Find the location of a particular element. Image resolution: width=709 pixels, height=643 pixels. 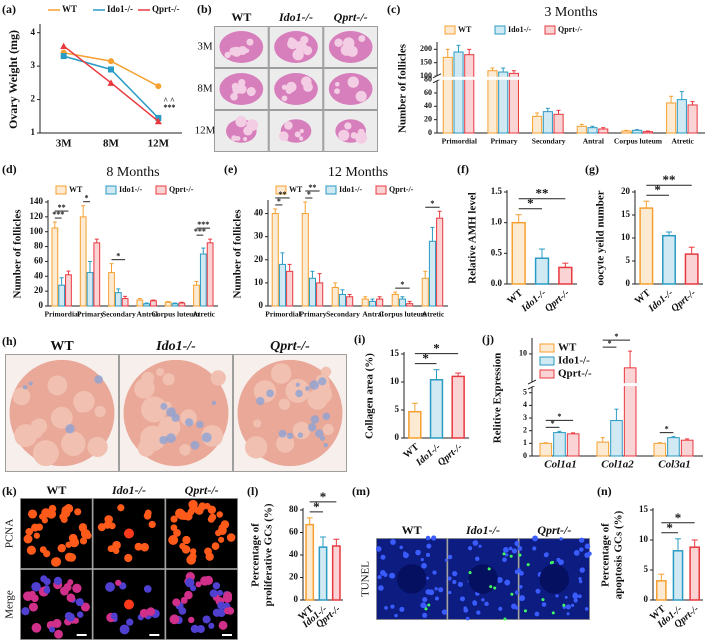

chart-title: 3 Months is located at coordinates (570, 12).